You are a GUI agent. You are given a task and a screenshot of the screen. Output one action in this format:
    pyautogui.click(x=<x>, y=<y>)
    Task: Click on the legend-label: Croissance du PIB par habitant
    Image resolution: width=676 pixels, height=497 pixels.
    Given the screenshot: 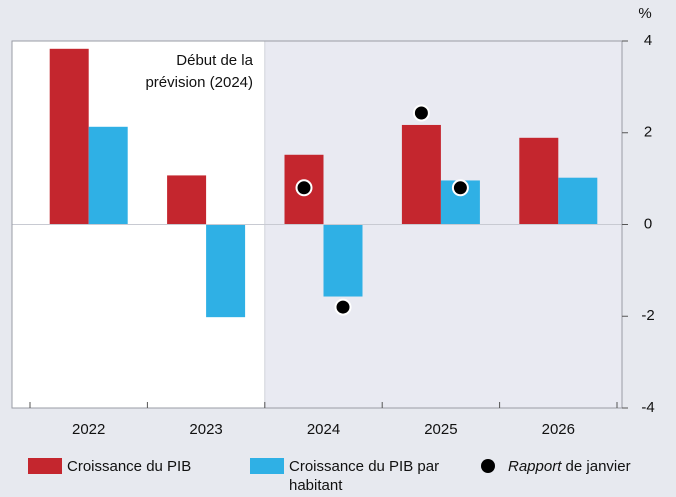 What is the action you would take?
    pyautogui.click(x=364, y=476)
    